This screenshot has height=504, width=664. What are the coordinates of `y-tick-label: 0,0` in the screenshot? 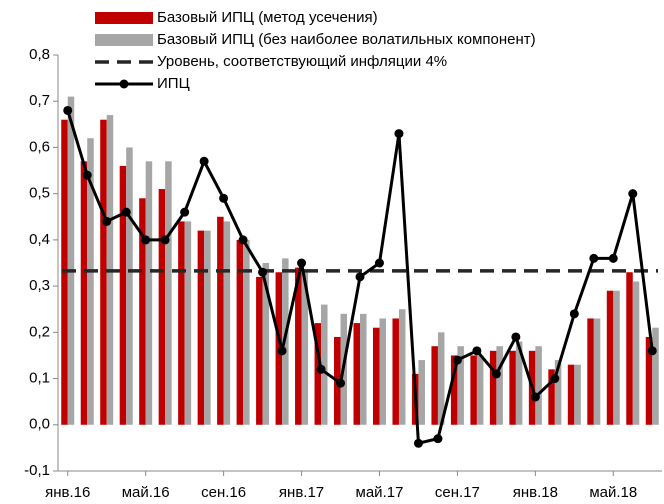 It's located at (39, 424).